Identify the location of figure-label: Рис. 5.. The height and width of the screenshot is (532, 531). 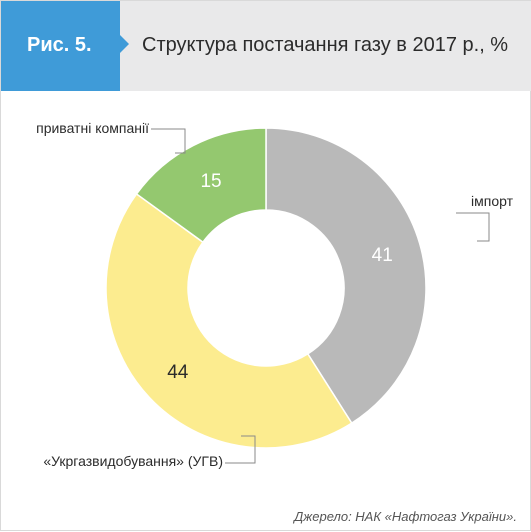
(59, 45).